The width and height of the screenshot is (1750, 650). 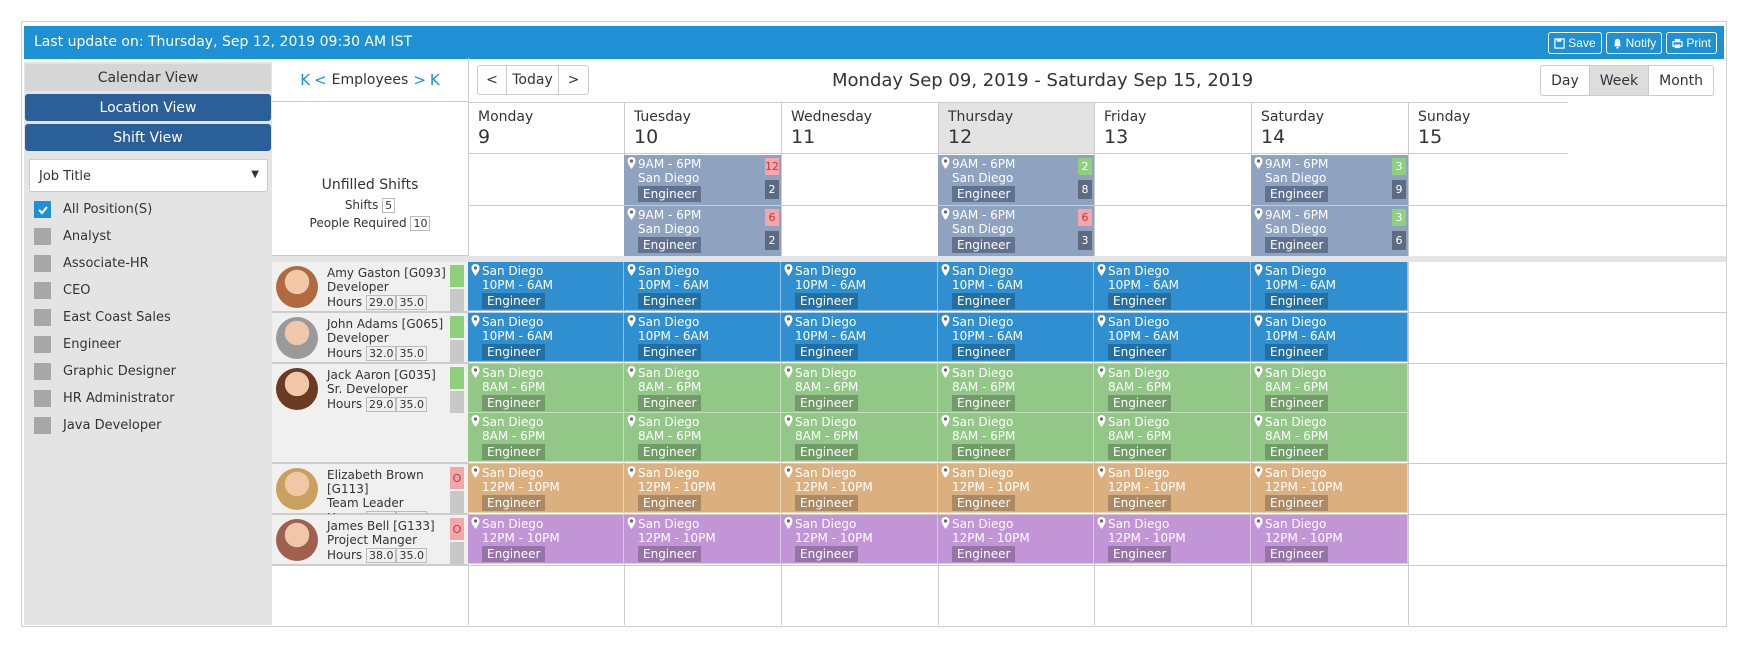 What do you see at coordinates (1691, 43) in the screenshot?
I see `print-button: Print` at bounding box center [1691, 43].